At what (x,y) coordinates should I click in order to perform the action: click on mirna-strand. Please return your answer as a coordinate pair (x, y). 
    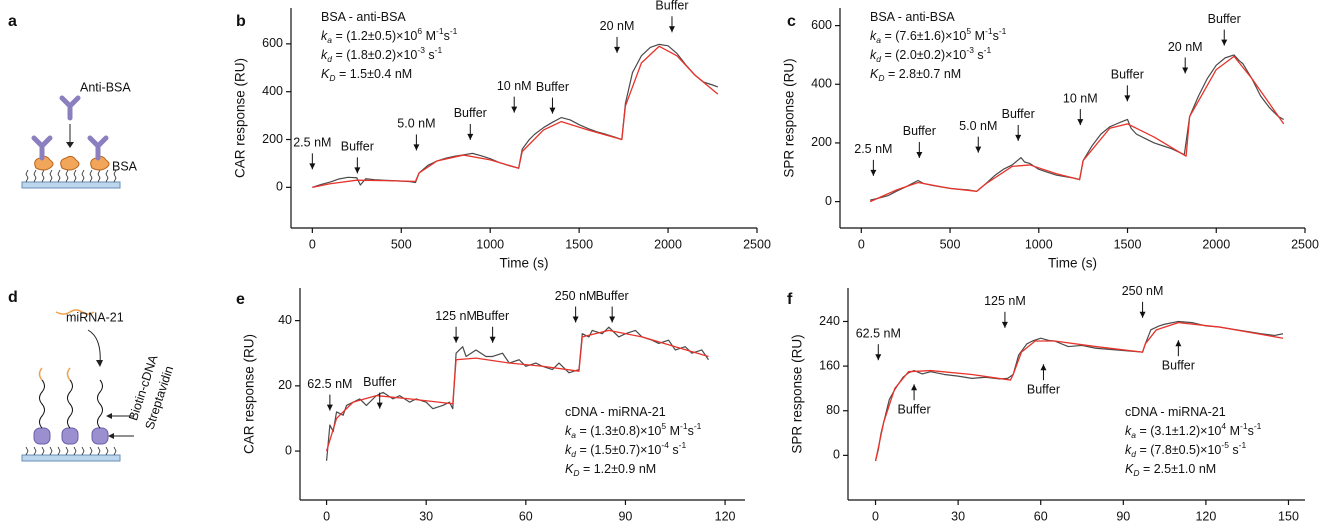
    Looking at the image, I should click on (75, 312).